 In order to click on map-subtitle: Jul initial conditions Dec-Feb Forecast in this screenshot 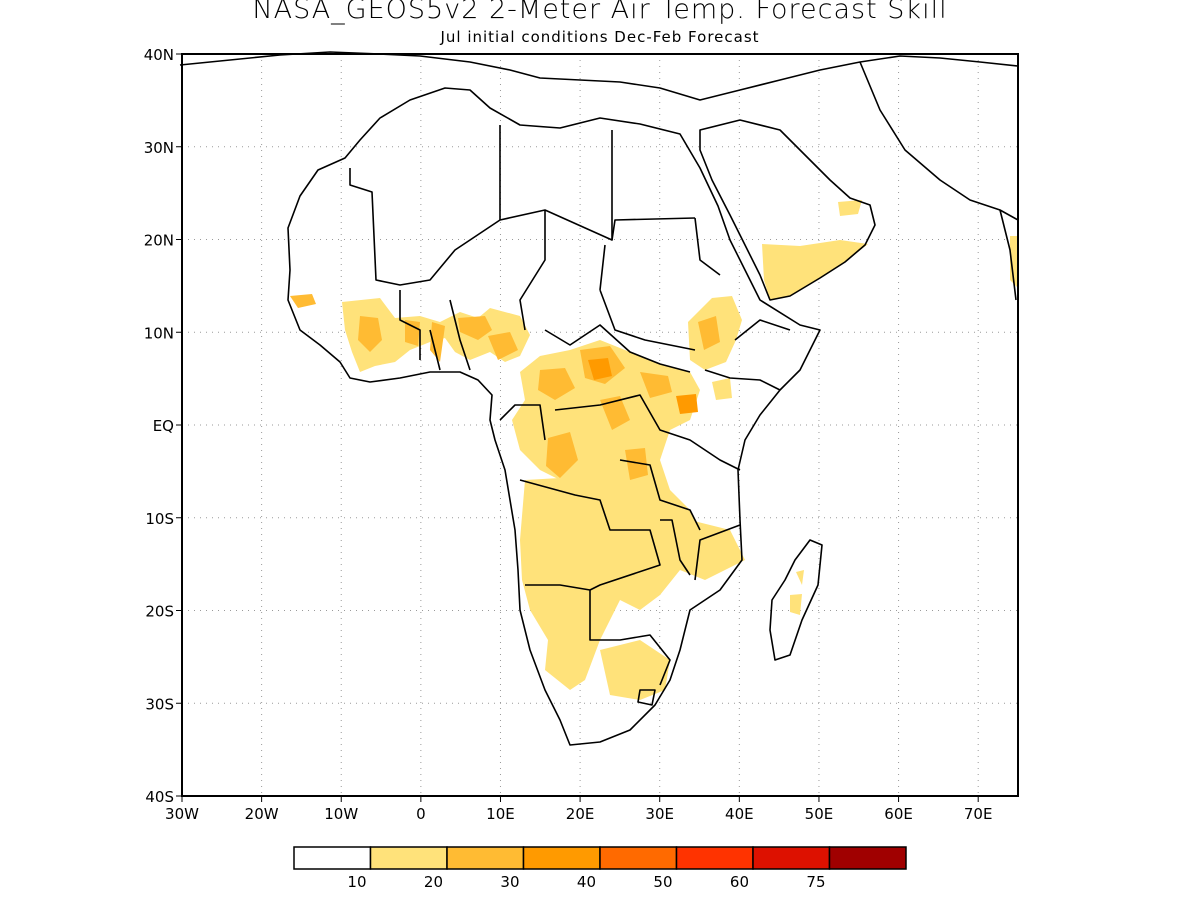, I will do `click(600, 37)`.